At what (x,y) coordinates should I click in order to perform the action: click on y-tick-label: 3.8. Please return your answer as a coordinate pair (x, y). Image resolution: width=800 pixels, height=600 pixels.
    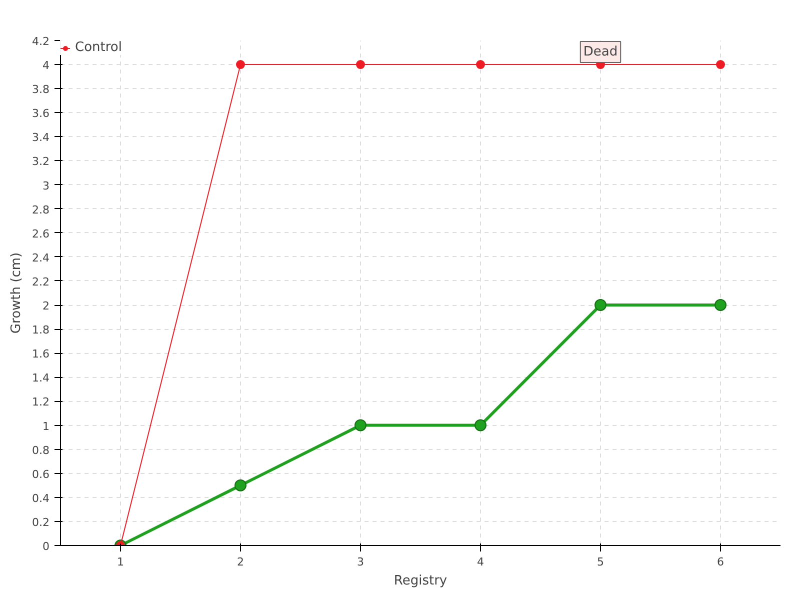
    Looking at the image, I should click on (41, 89).